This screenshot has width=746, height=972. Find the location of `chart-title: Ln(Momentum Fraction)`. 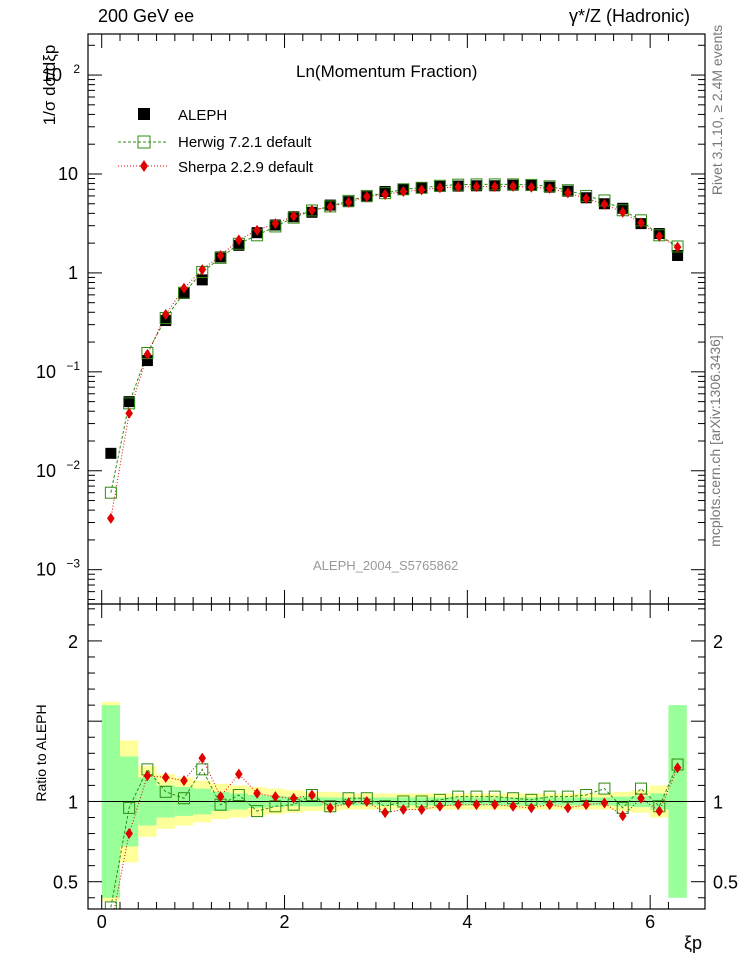

chart-title: Ln(Momentum Fraction) is located at coordinates (387, 71).